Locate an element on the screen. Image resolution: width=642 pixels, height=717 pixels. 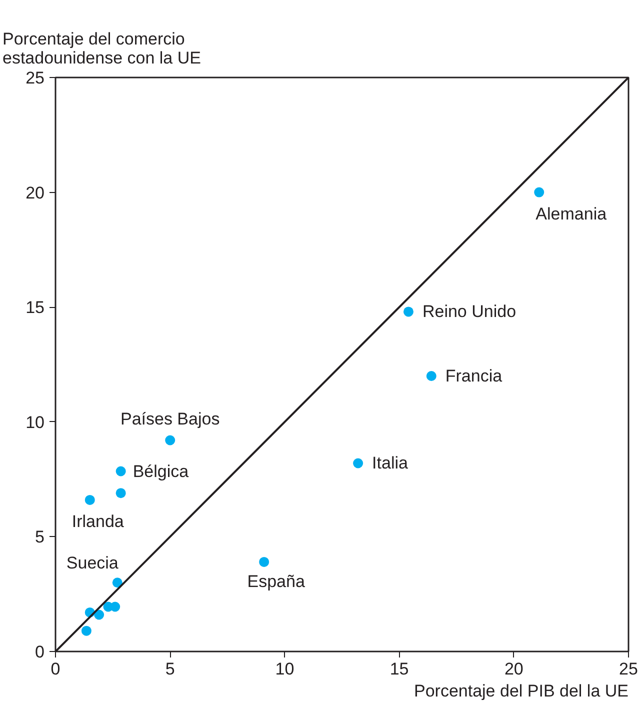
x-tick-label: 5 is located at coordinates (170, 669).